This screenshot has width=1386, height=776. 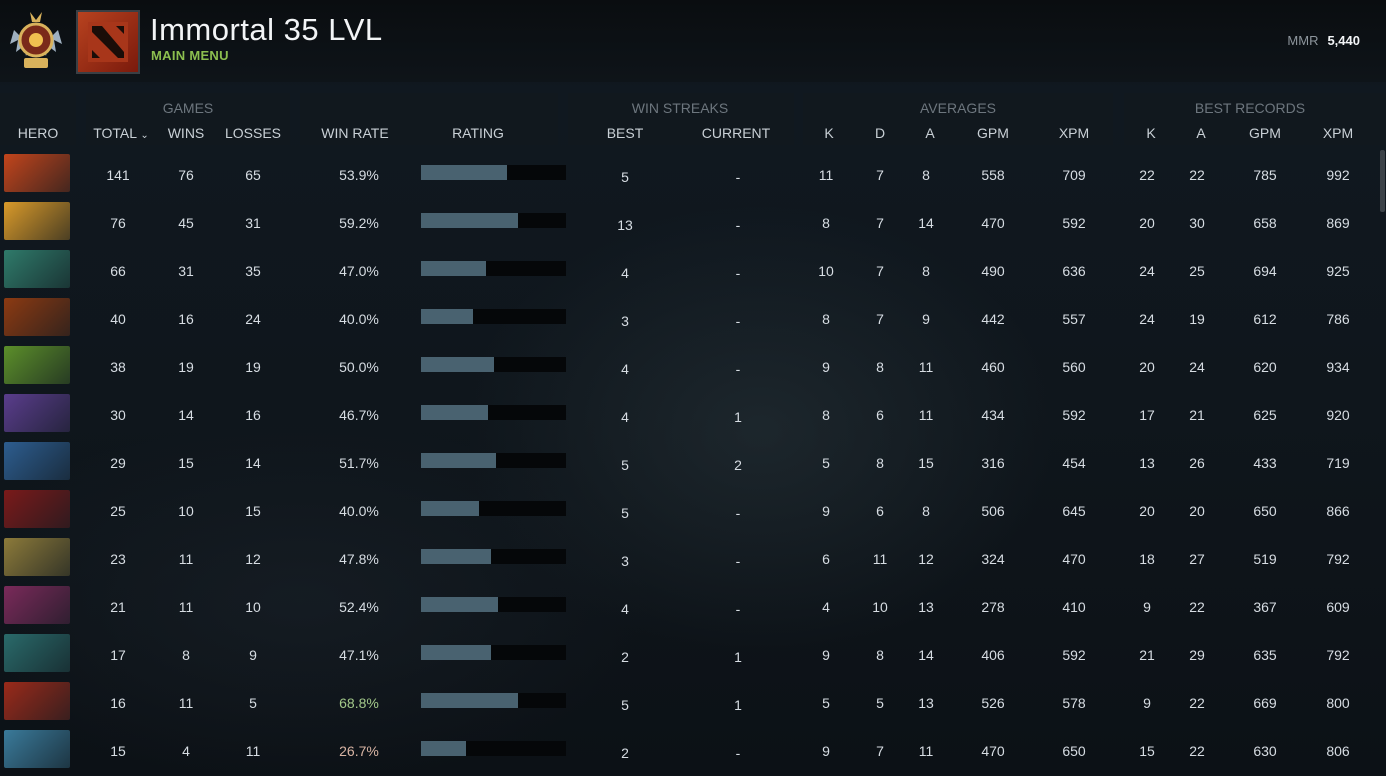 I want to click on col-hero: HERO, so click(x=38, y=133).